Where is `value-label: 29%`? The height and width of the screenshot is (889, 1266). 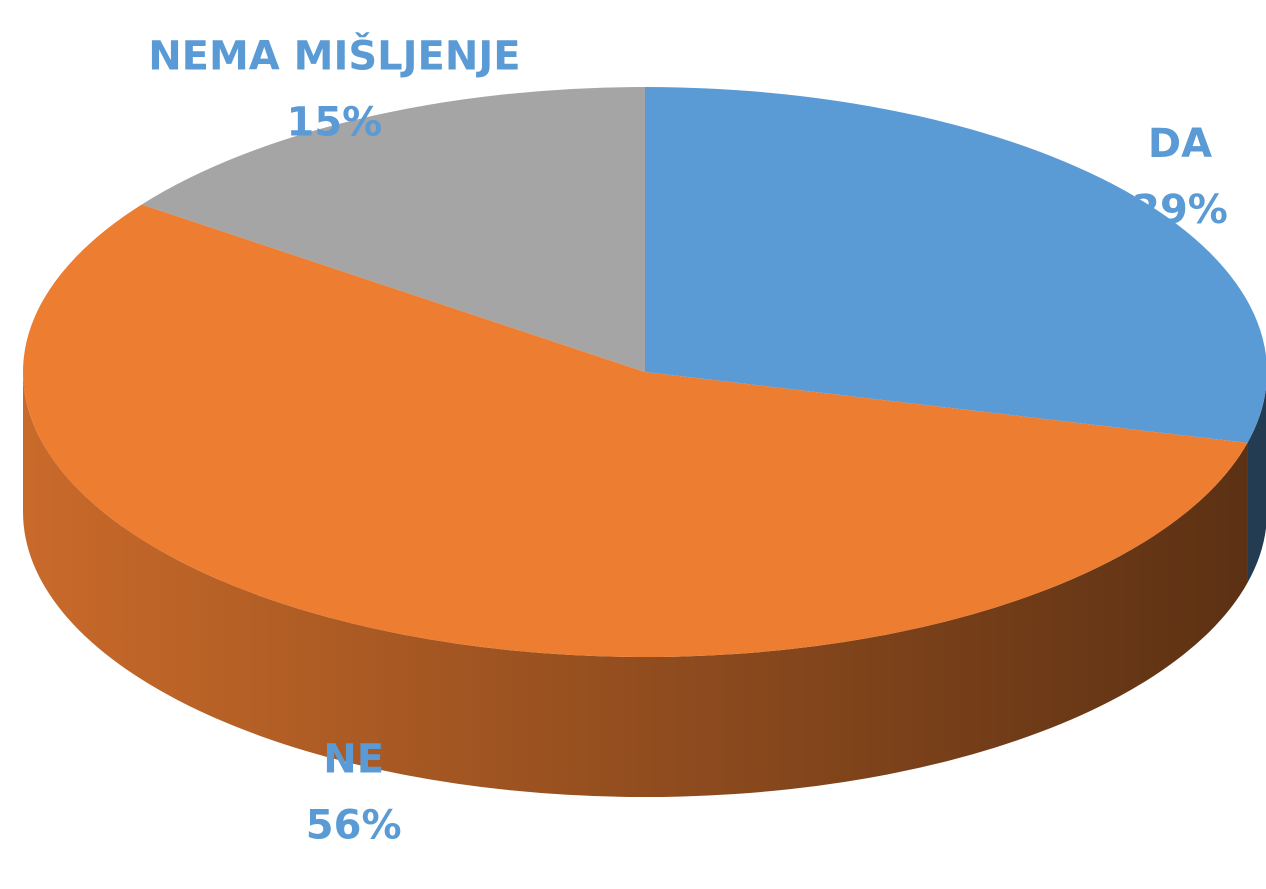 value-label: 29% is located at coordinates (1180, 210).